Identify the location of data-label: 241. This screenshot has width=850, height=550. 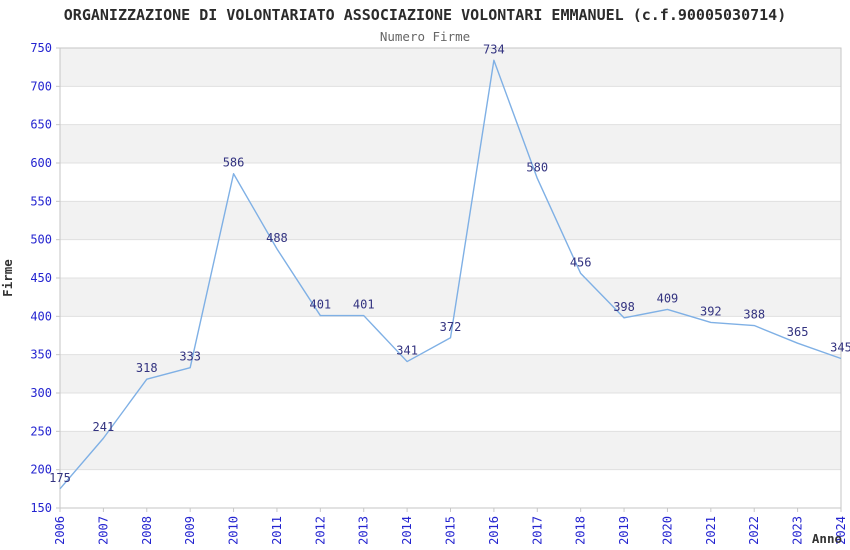
(104, 427).